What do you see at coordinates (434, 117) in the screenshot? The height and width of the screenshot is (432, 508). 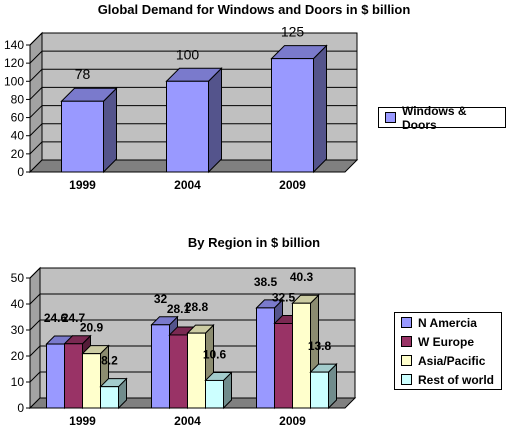 I see `legend-label: Windows & Doors` at bounding box center [434, 117].